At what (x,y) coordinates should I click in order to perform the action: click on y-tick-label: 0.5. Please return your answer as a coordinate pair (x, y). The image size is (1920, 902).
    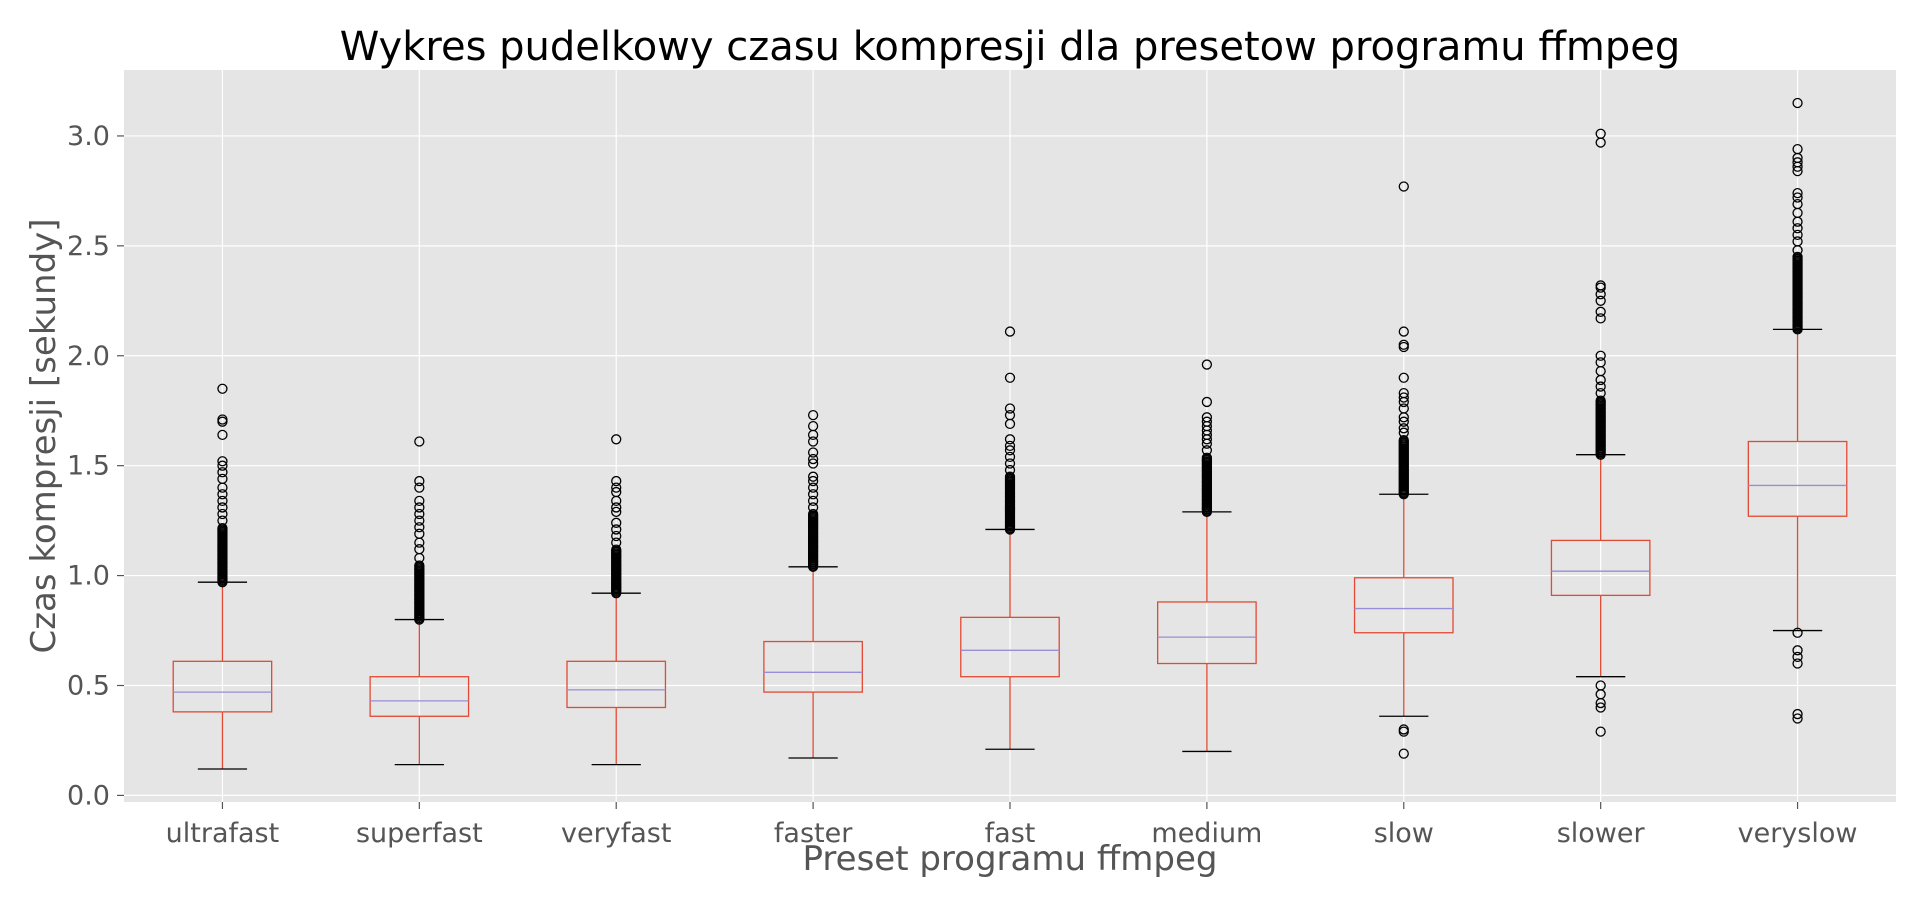
    Looking at the image, I should click on (88, 685).